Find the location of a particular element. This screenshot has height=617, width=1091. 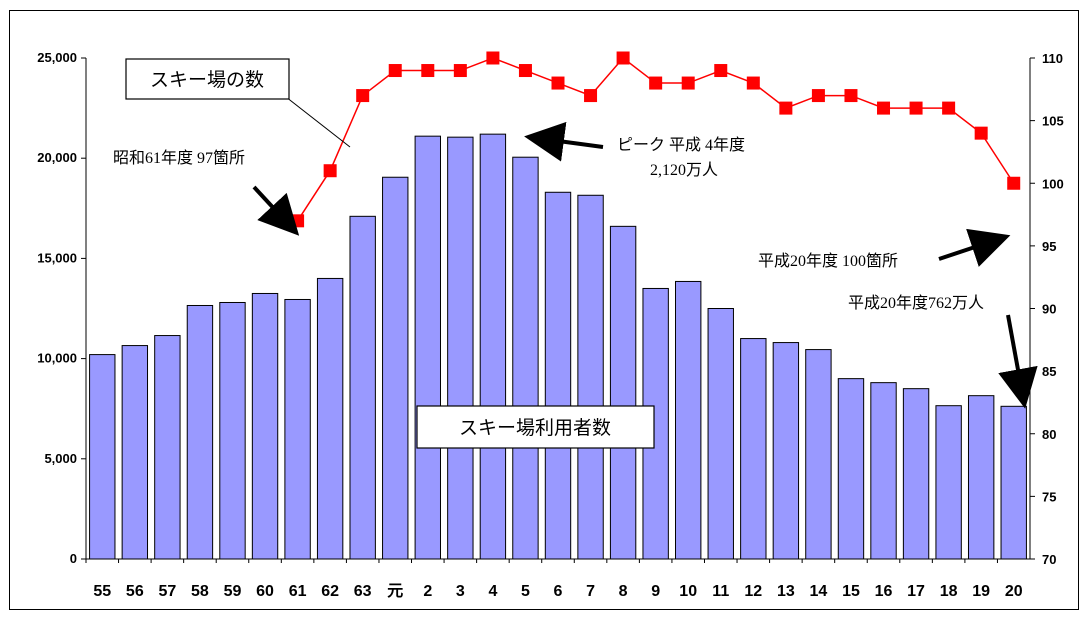

category-label-19: 19 is located at coordinates (981, 591).